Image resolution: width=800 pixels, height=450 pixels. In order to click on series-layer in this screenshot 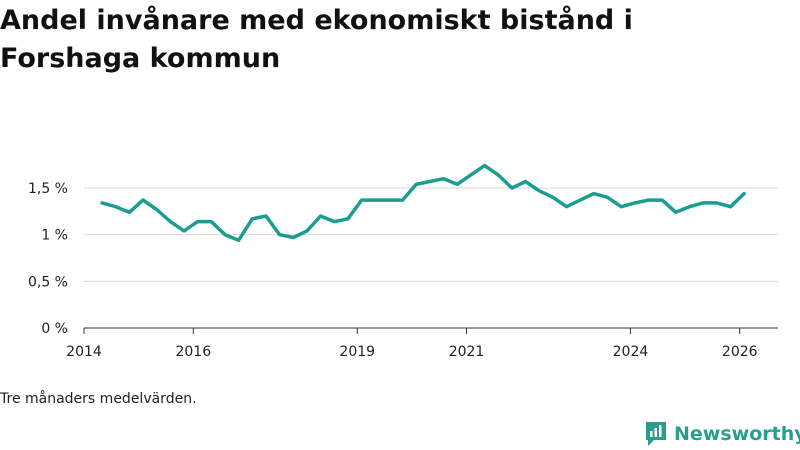, I will do `click(423, 203)`.